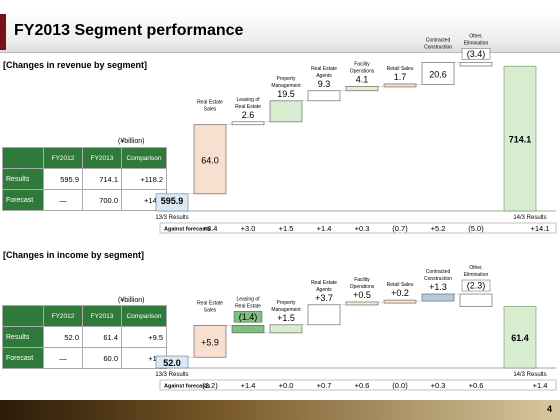 The image size is (560, 420). What do you see at coordinates (362, 280) in the screenshot?
I see `income-category-label: Facility` at bounding box center [362, 280].